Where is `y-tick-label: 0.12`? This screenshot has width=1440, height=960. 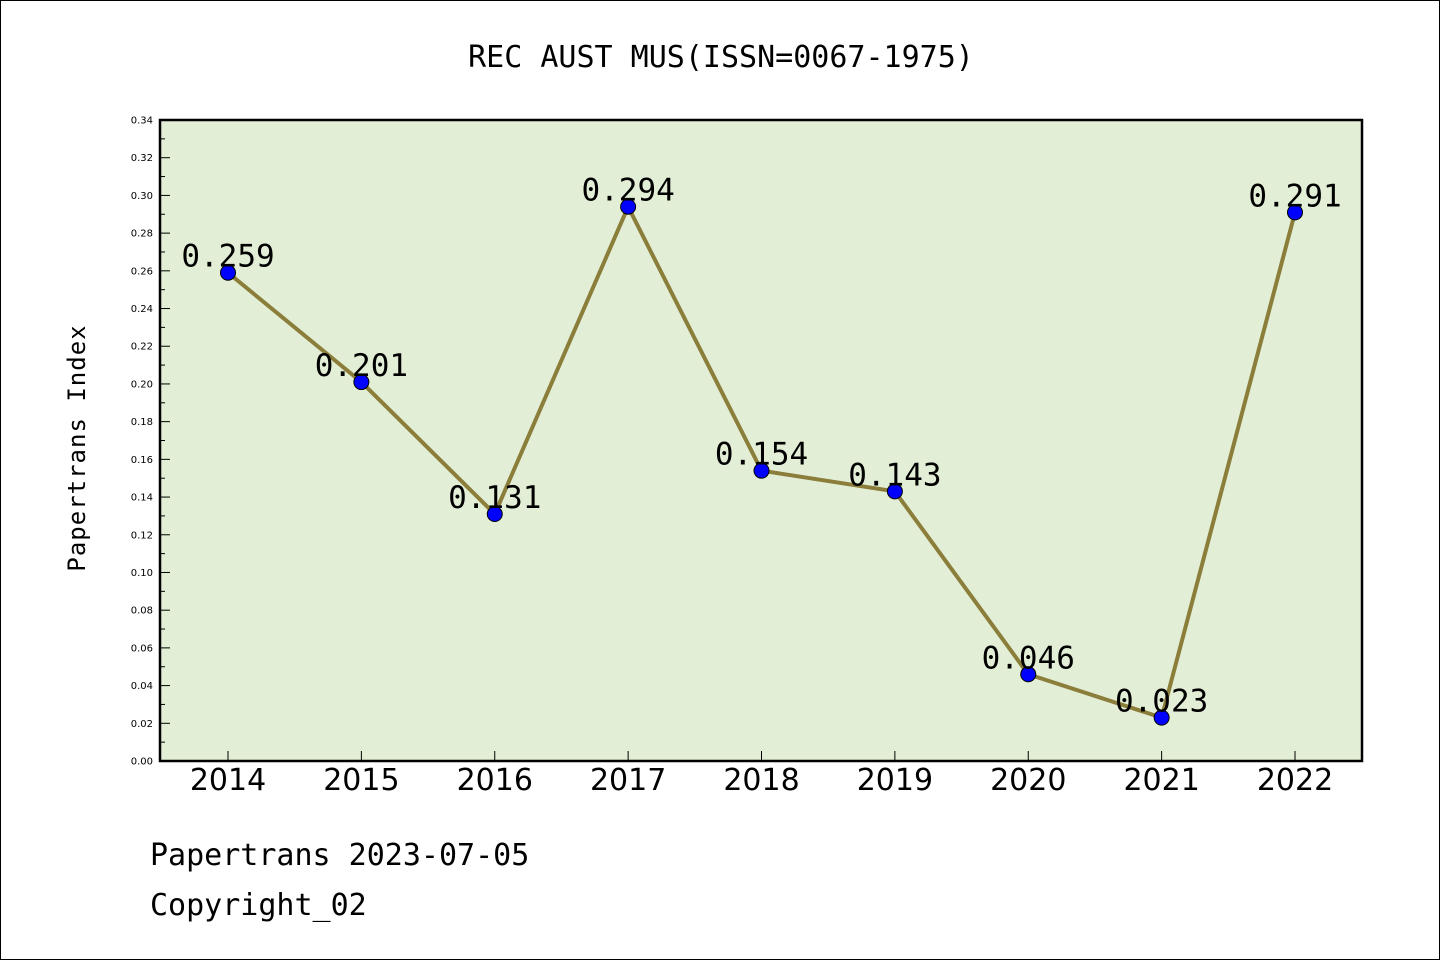 y-tick-label: 0.12 is located at coordinates (142, 535).